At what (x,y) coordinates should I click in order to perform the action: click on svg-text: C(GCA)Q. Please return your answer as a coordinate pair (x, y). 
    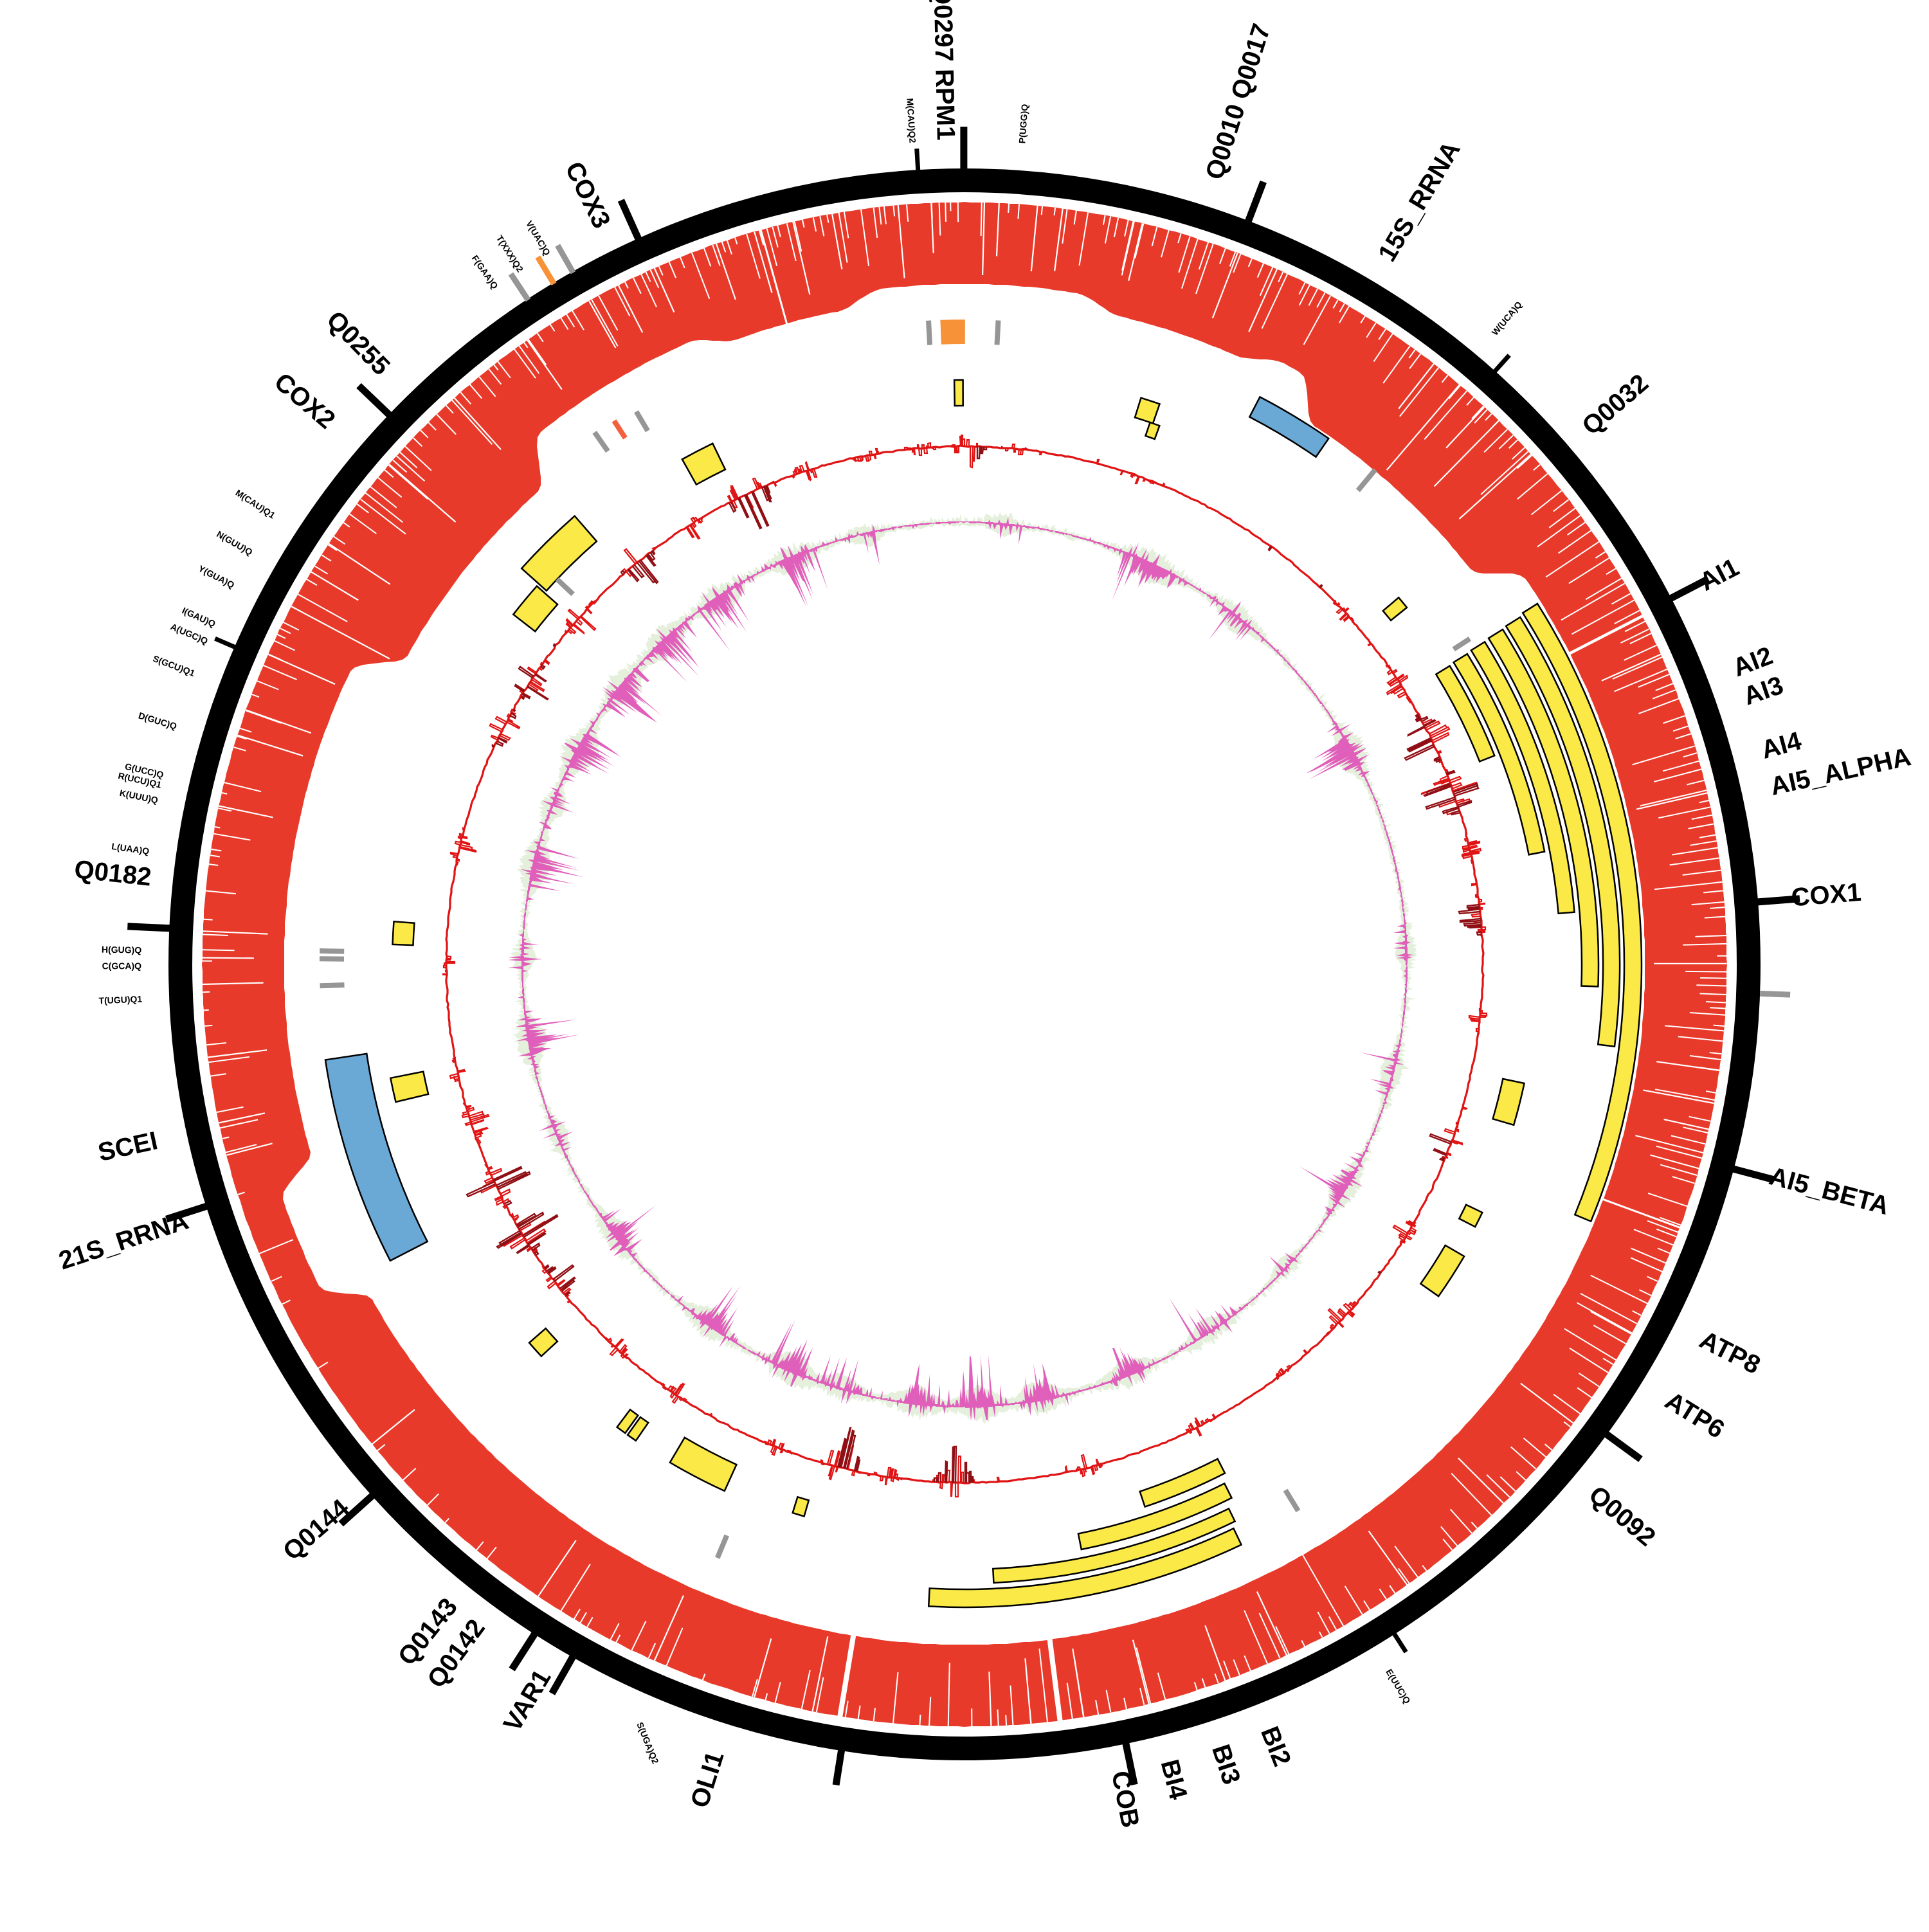
    Looking at the image, I should click on (122, 966).